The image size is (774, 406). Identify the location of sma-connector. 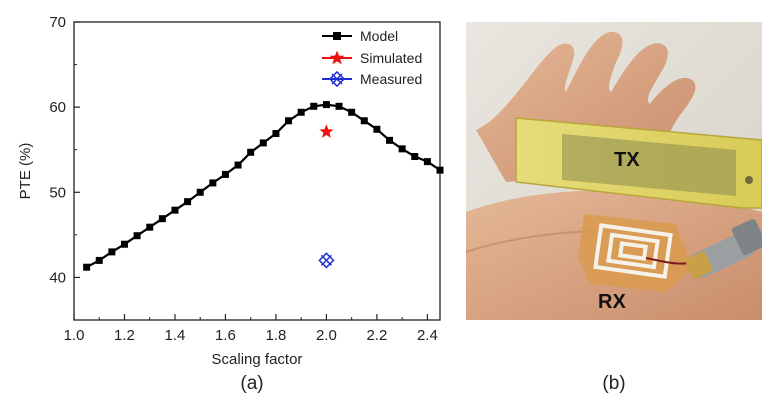
(723, 248).